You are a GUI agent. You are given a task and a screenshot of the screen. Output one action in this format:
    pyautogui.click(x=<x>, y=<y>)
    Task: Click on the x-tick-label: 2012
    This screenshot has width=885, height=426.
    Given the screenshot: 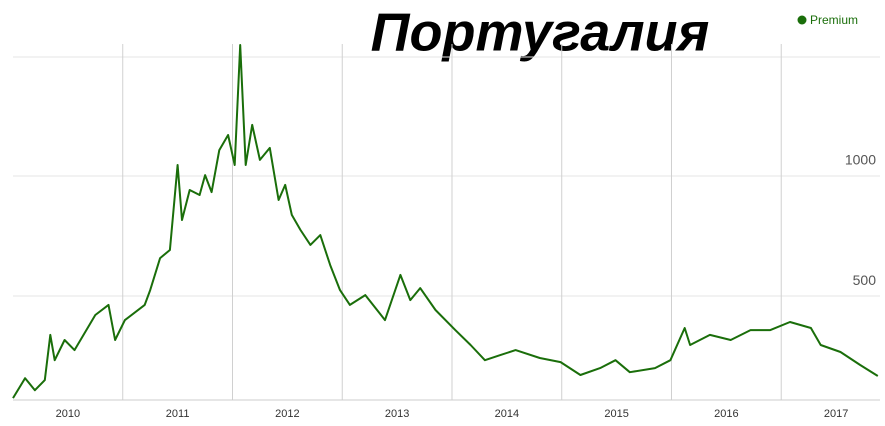 What is the action you would take?
    pyautogui.click(x=287, y=414)
    